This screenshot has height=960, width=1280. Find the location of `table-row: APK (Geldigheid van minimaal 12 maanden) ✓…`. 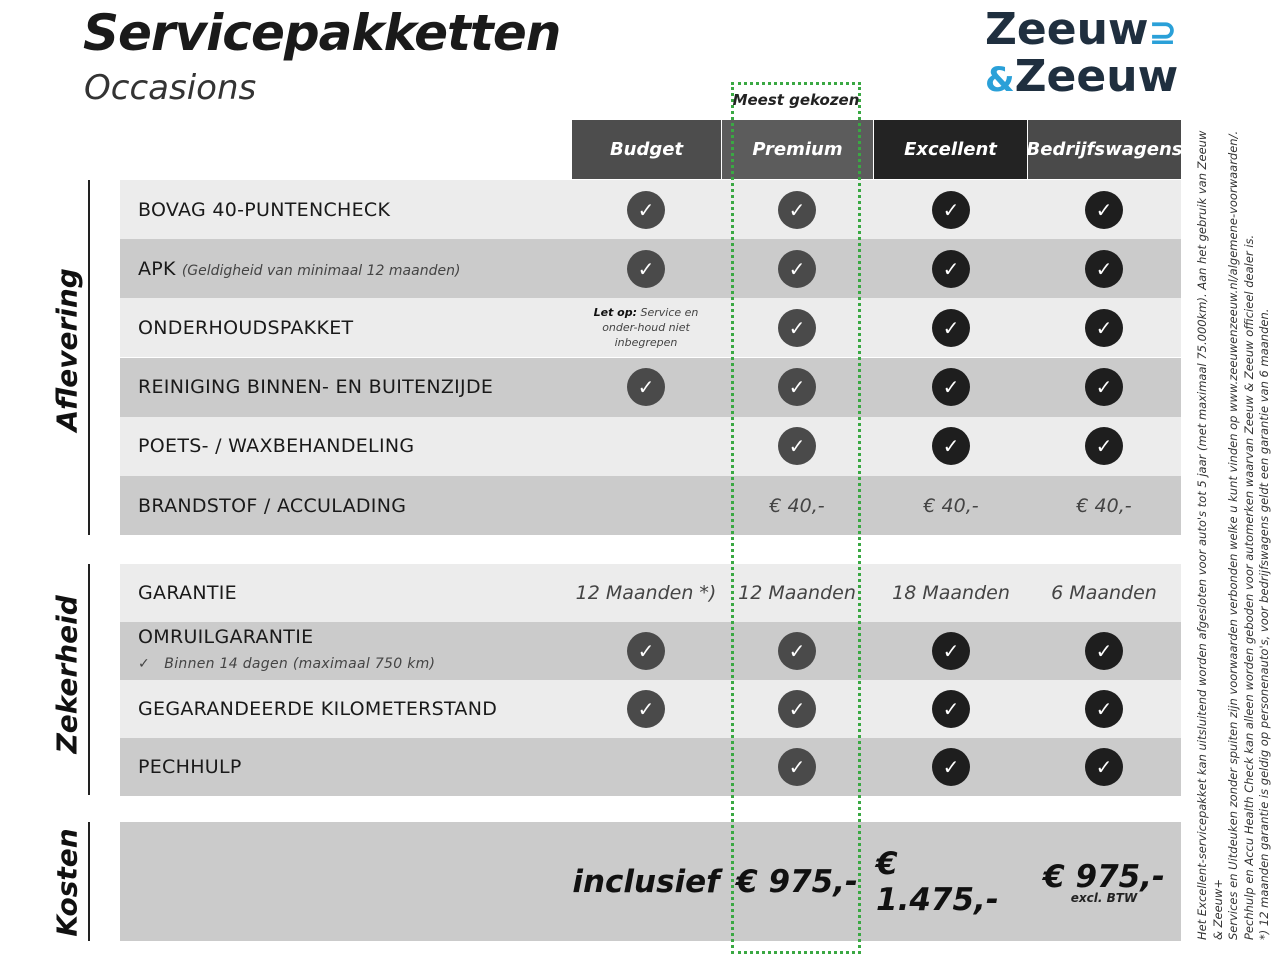

table-row: APK (Geldigheid van minimaal 12 maanden) ✓… is located at coordinates (650, 269).